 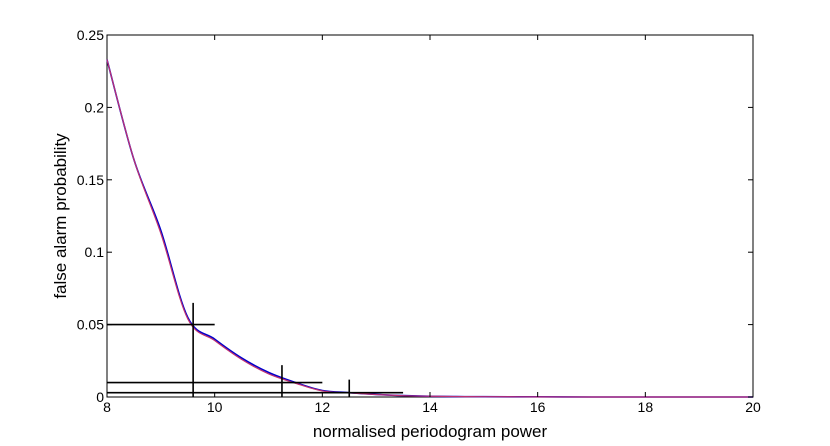 I want to click on y-tick-label: 0, so click(x=100, y=397).